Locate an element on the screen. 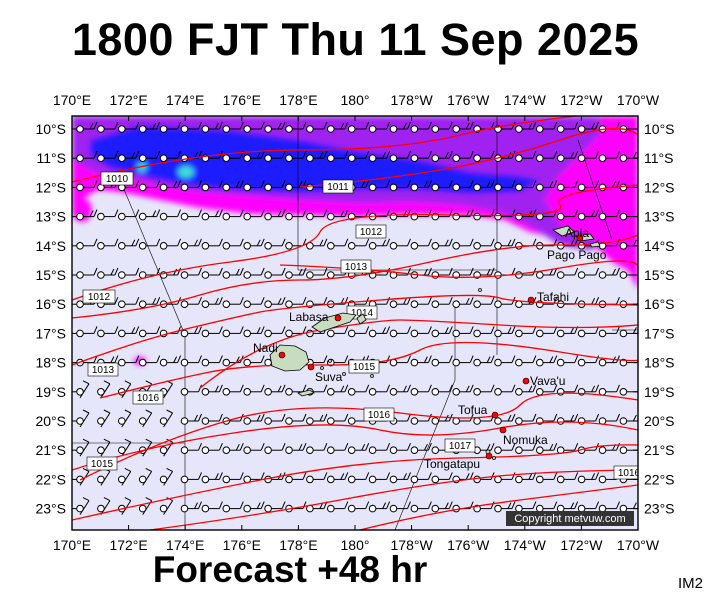 The image size is (711, 600). rain-heavy-core is located at coordinates (315, 159).